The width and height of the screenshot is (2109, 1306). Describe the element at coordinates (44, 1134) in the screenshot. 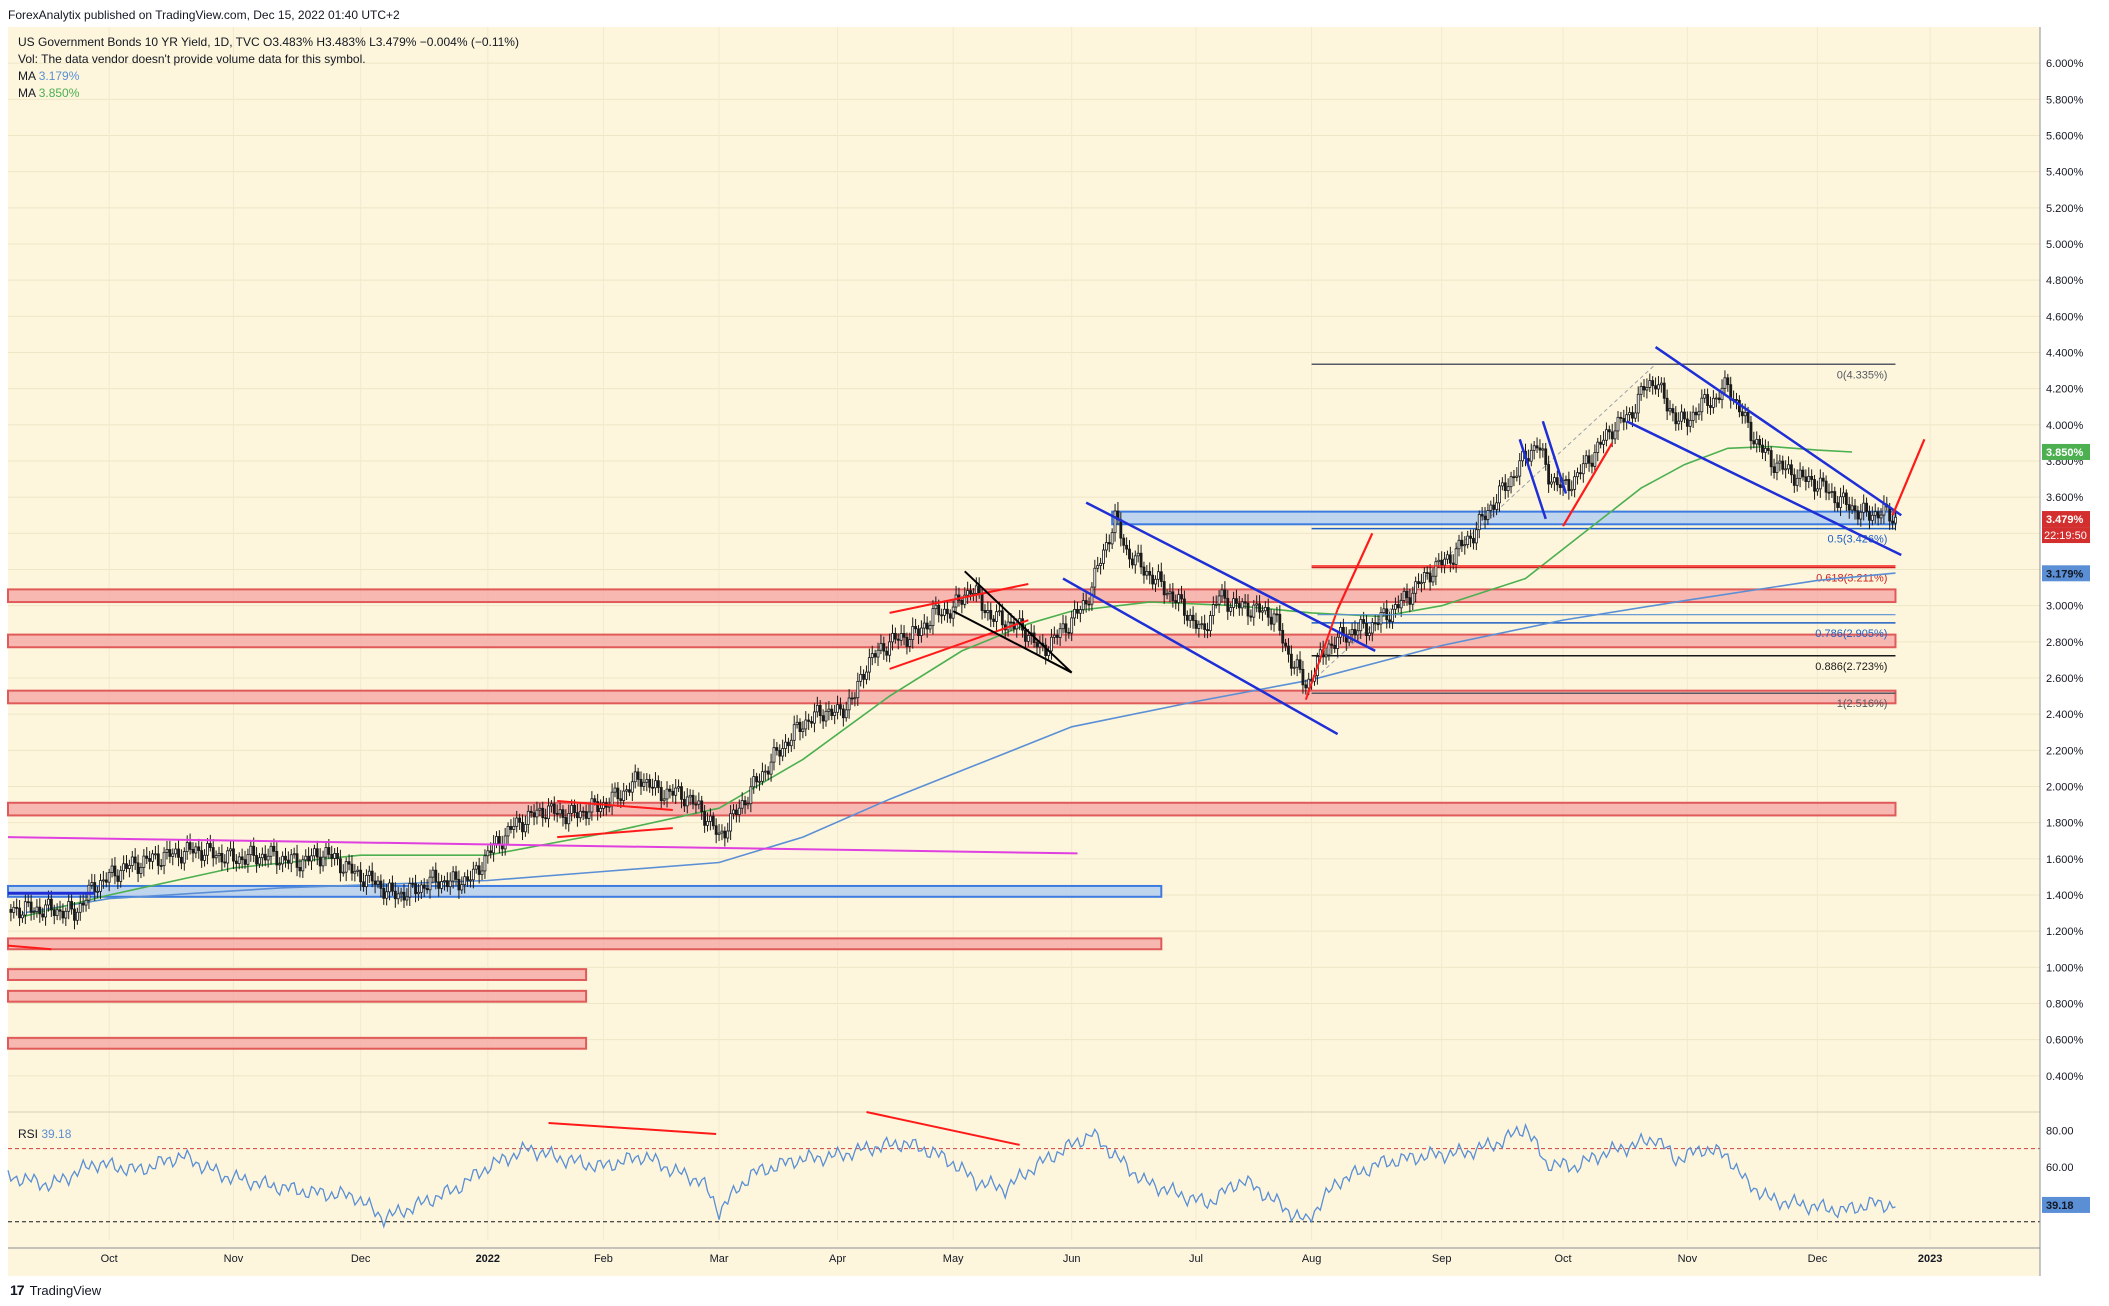

I see `rsi-legend: RSI 39.18` at that location.